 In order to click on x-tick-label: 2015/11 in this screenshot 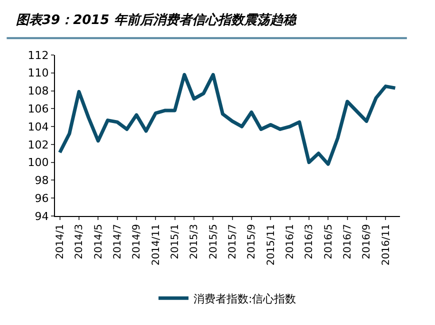, I will do `click(271, 245)`.